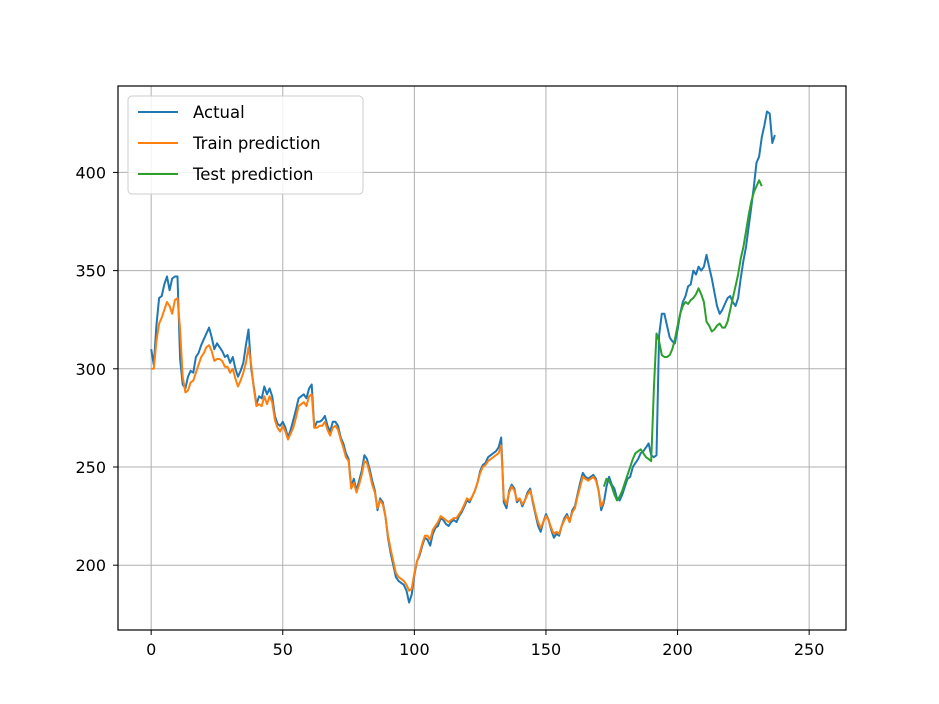  I want to click on x-tick-label: 0, so click(151, 649).